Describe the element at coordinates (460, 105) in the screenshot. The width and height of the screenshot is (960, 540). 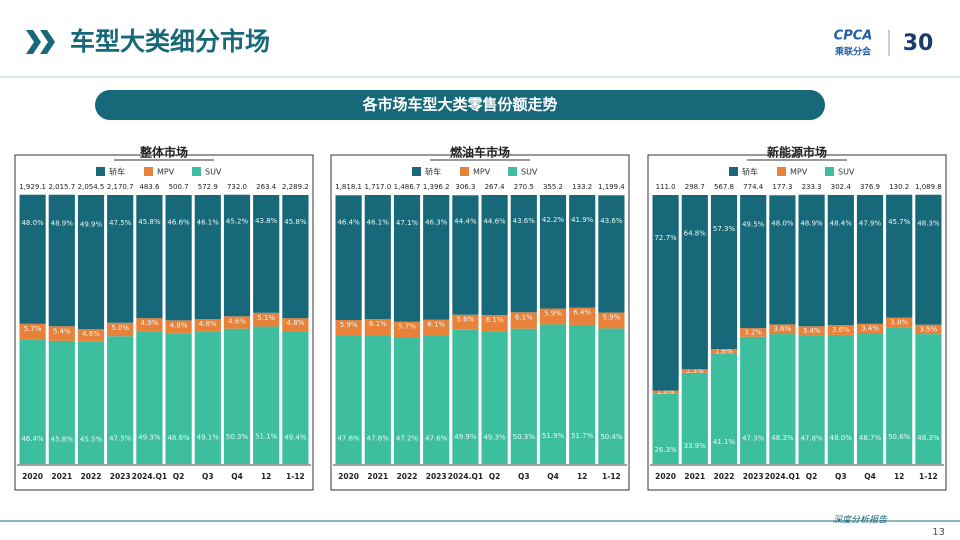
I see `banner` at that location.